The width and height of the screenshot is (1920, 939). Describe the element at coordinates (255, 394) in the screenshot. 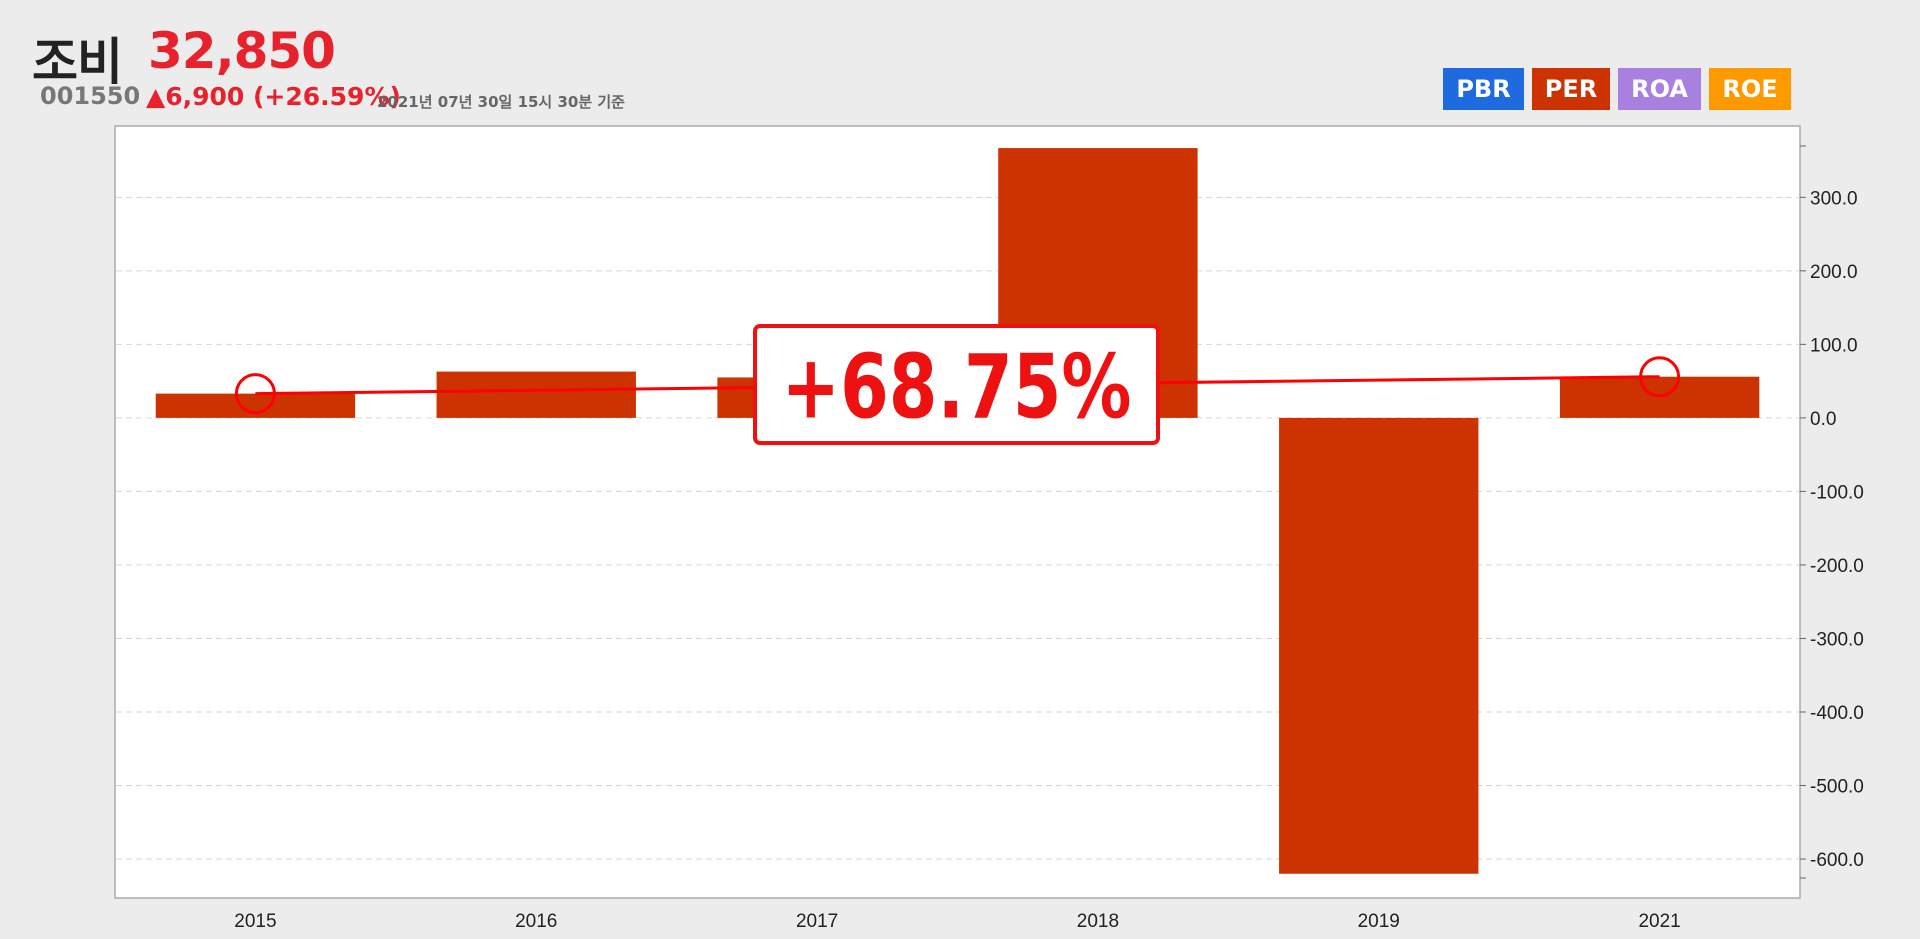

I see `trend-start-marker` at that location.